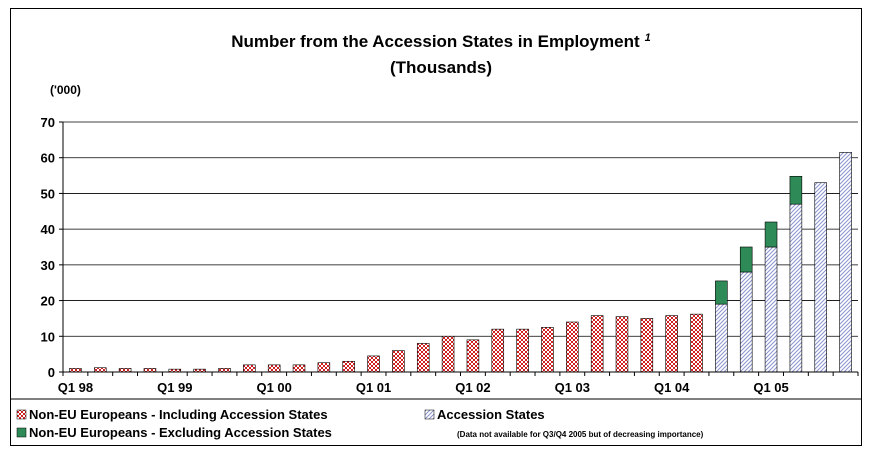  I want to click on x-tick-label: Q1 02, so click(472, 387).